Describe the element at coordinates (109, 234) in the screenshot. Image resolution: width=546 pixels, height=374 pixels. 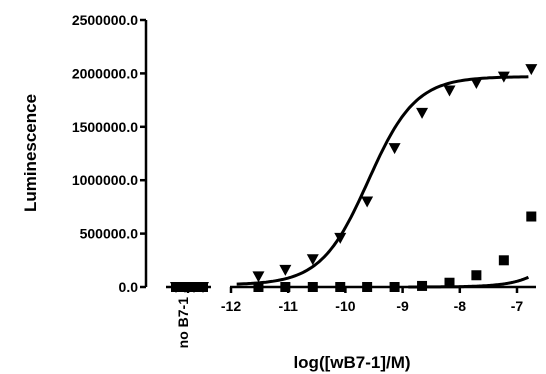
I see `y-tick-label: 500000.0` at that location.